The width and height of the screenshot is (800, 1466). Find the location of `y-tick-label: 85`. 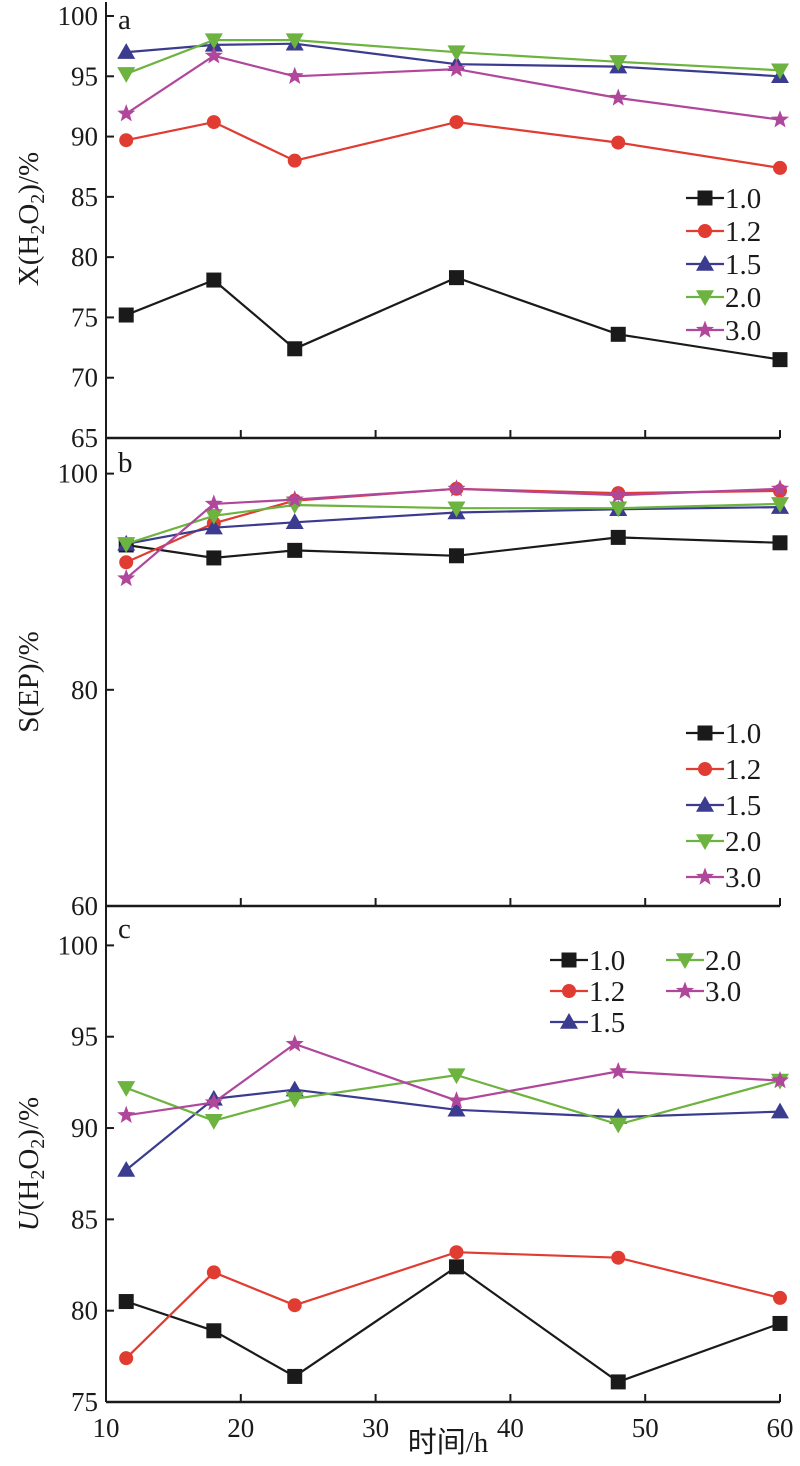

y-tick-label: 85 is located at coordinates (84, 1219).